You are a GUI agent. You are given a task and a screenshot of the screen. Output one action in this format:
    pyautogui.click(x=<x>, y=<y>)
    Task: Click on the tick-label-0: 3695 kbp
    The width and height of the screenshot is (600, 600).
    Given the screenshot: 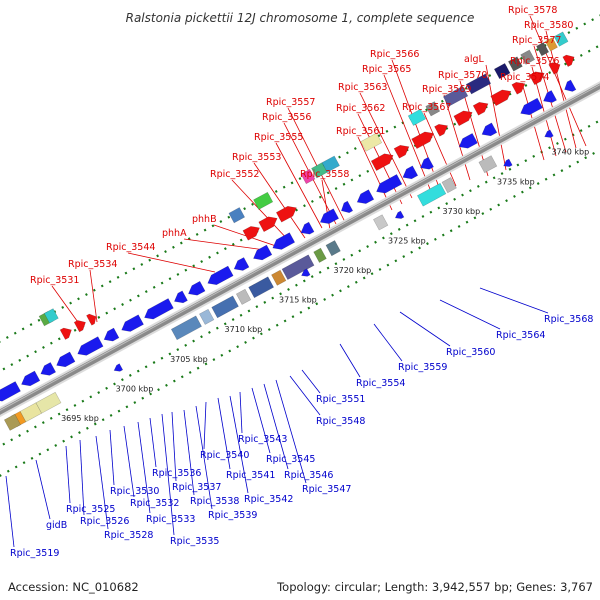 What is the action you would take?
    pyautogui.click(x=80, y=418)
    